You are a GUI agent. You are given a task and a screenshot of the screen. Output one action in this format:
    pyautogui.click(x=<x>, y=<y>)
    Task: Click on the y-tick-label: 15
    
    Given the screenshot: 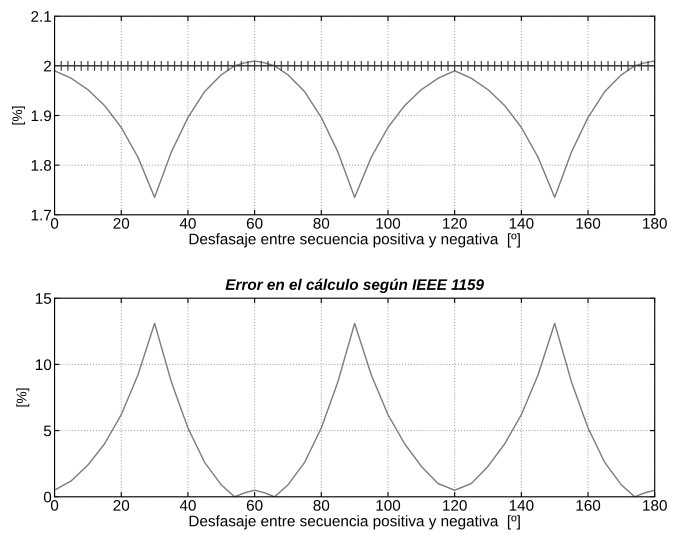 What is the action you would take?
    pyautogui.click(x=44, y=298)
    